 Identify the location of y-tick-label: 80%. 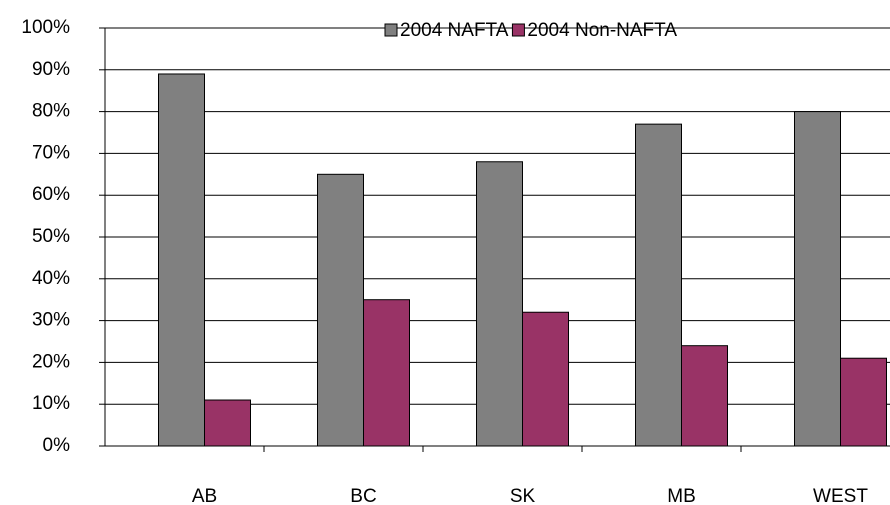
(51, 111).